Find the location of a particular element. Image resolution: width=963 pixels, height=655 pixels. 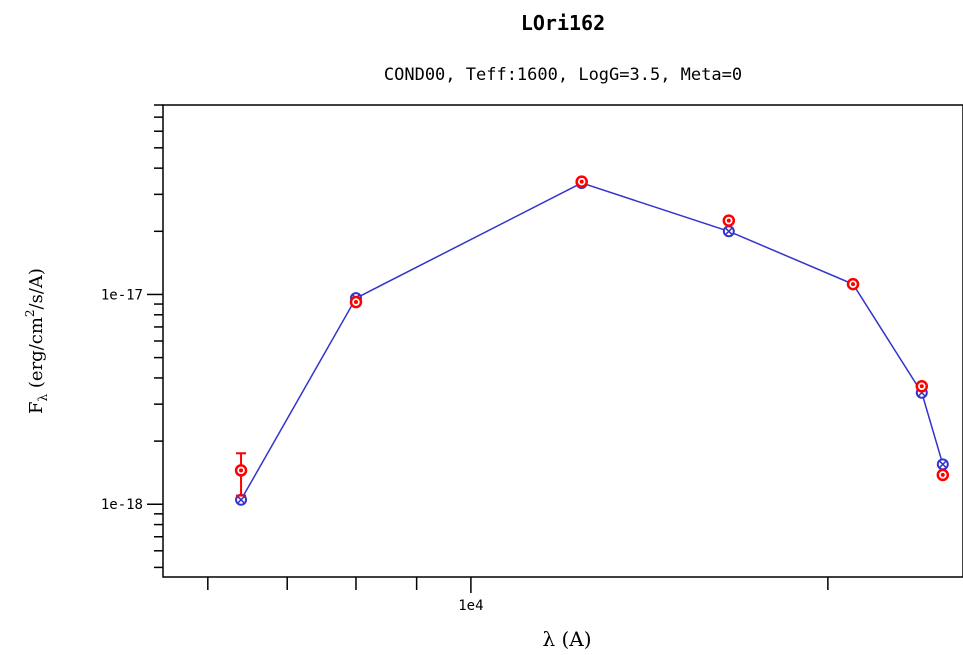

x-axis-label: λ (A) is located at coordinates (566, 639).